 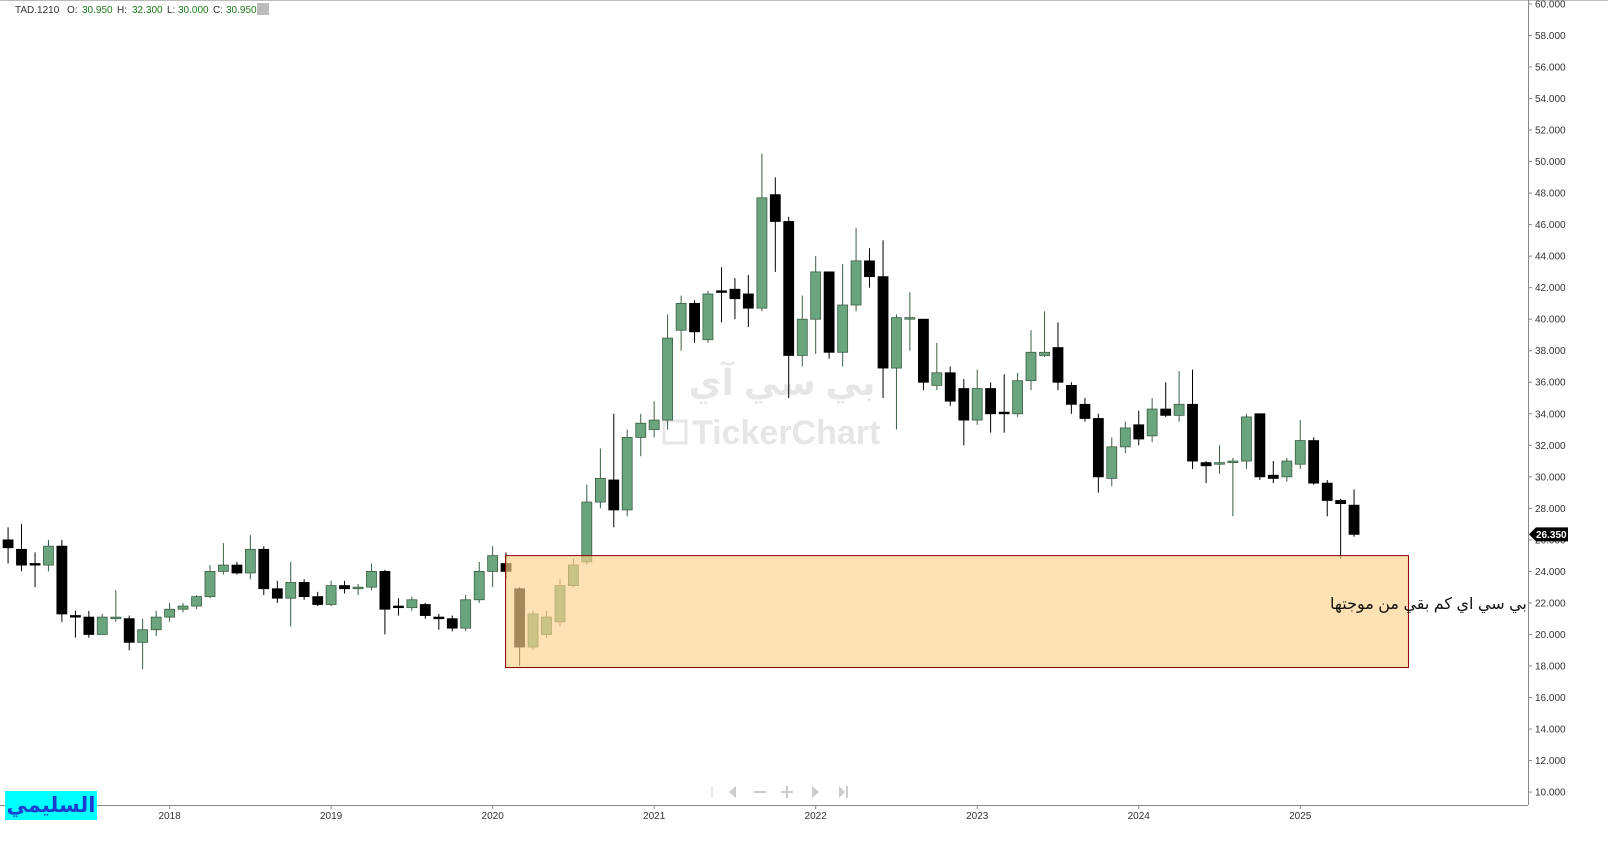 I want to click on y-tick-label: 52.000, so click(x=1550, y=131).